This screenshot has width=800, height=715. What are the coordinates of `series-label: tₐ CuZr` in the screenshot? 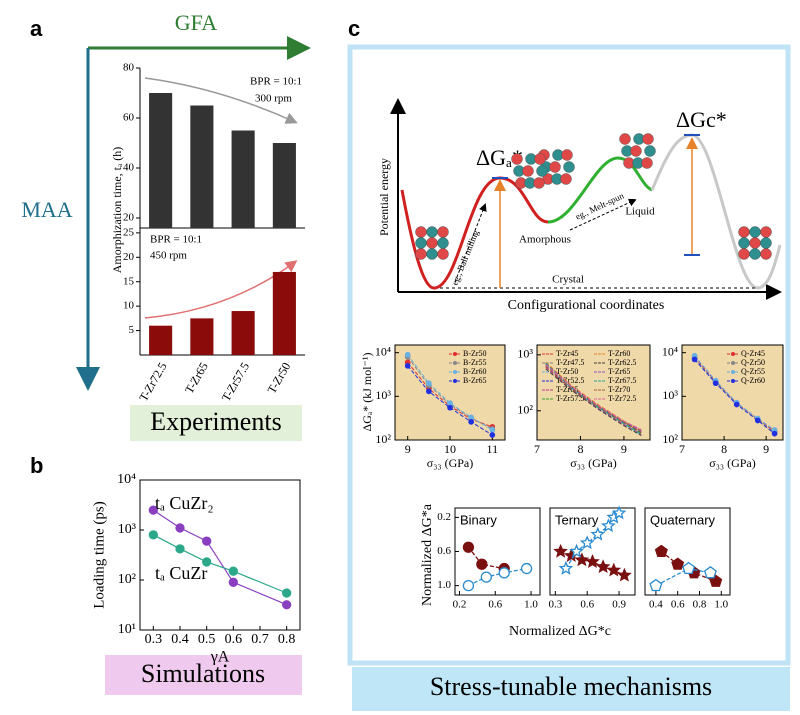 It's located at (181, 573).